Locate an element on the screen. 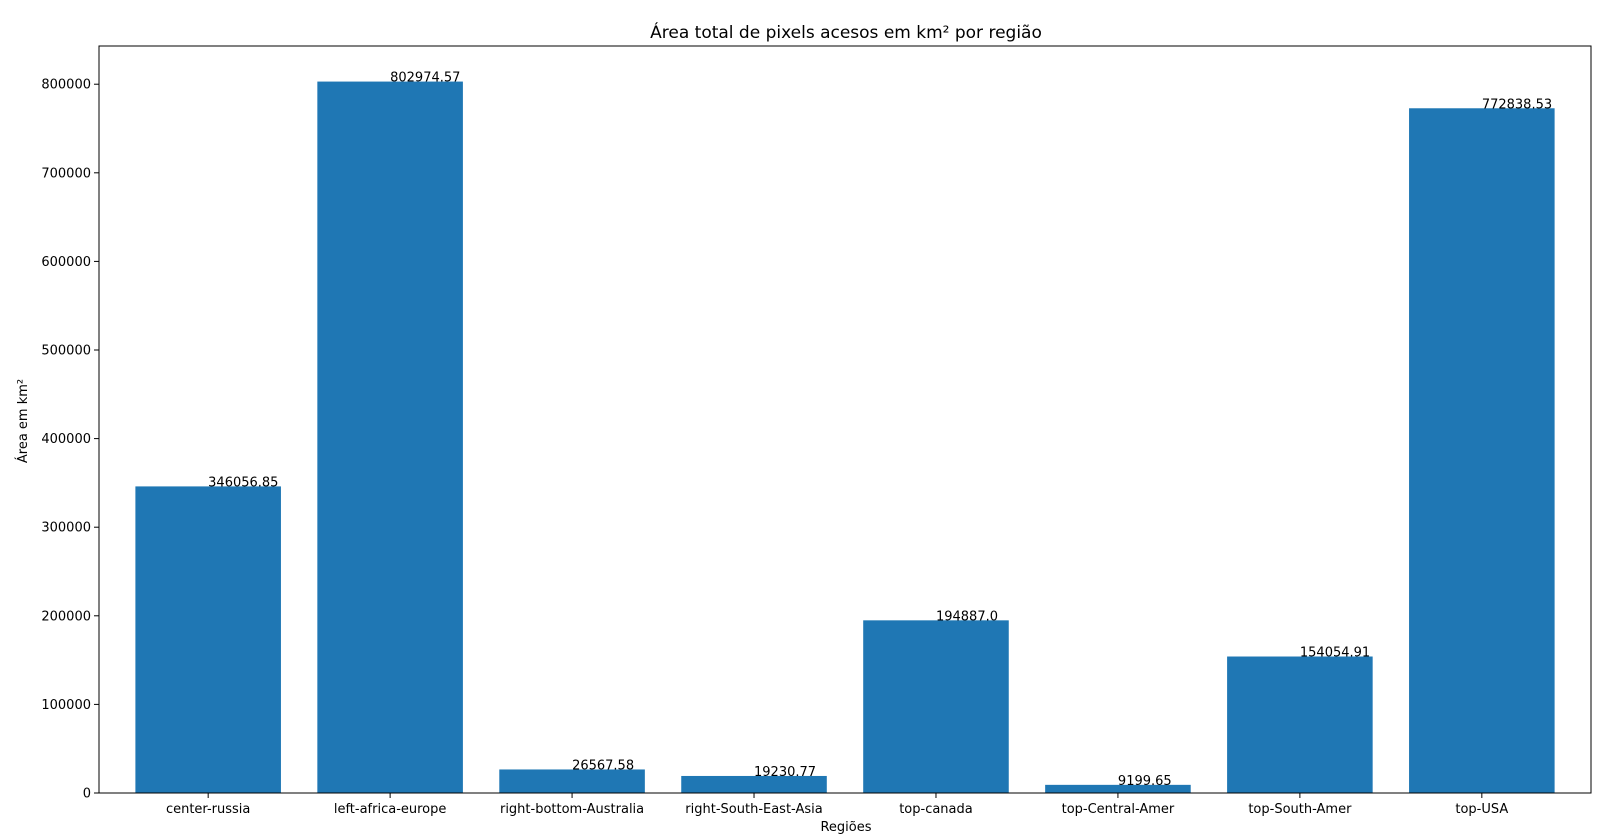 This screenshot has height=838, width=1606. bar-value-label: 154054.91 is located at coordinates (1335, 653).